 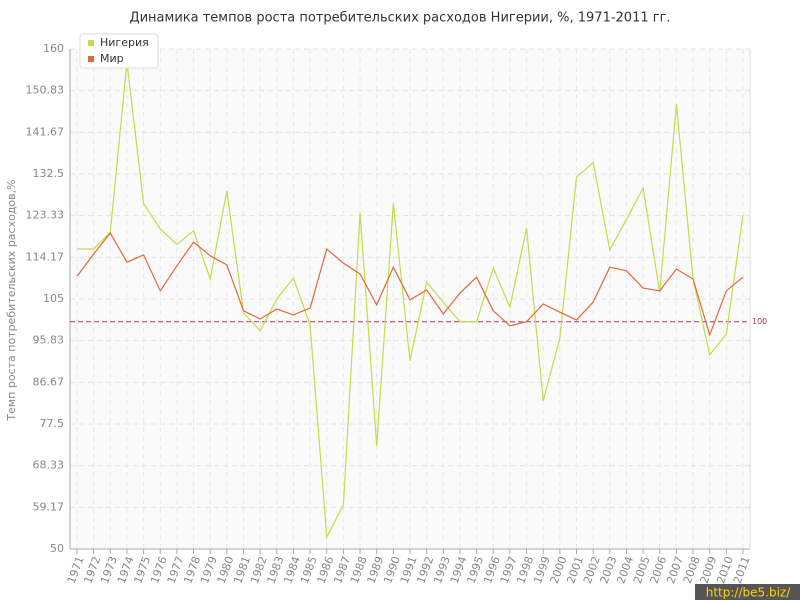 What do you see at coordinates (49, 465) in the screenshot?
I see `y-tick-label: 68.33` at bounding box center [49, 465].